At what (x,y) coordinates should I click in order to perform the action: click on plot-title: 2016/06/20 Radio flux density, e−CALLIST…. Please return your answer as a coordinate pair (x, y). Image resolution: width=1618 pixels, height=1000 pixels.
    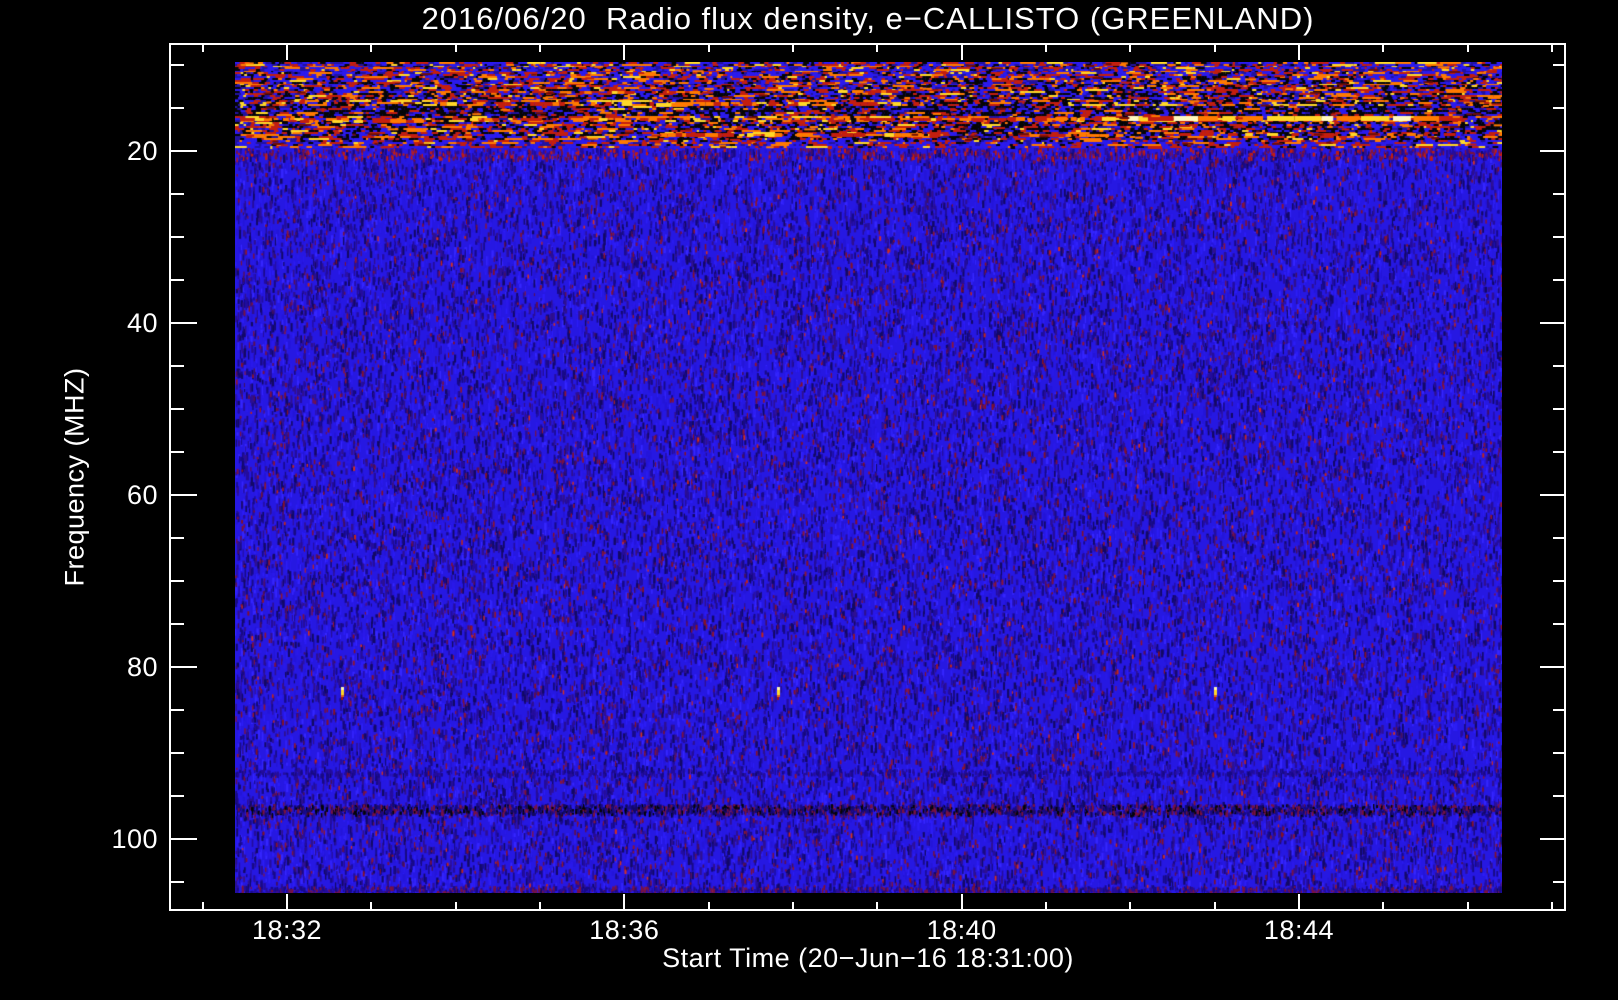
    Looking at the image, I should click on (868, 18).